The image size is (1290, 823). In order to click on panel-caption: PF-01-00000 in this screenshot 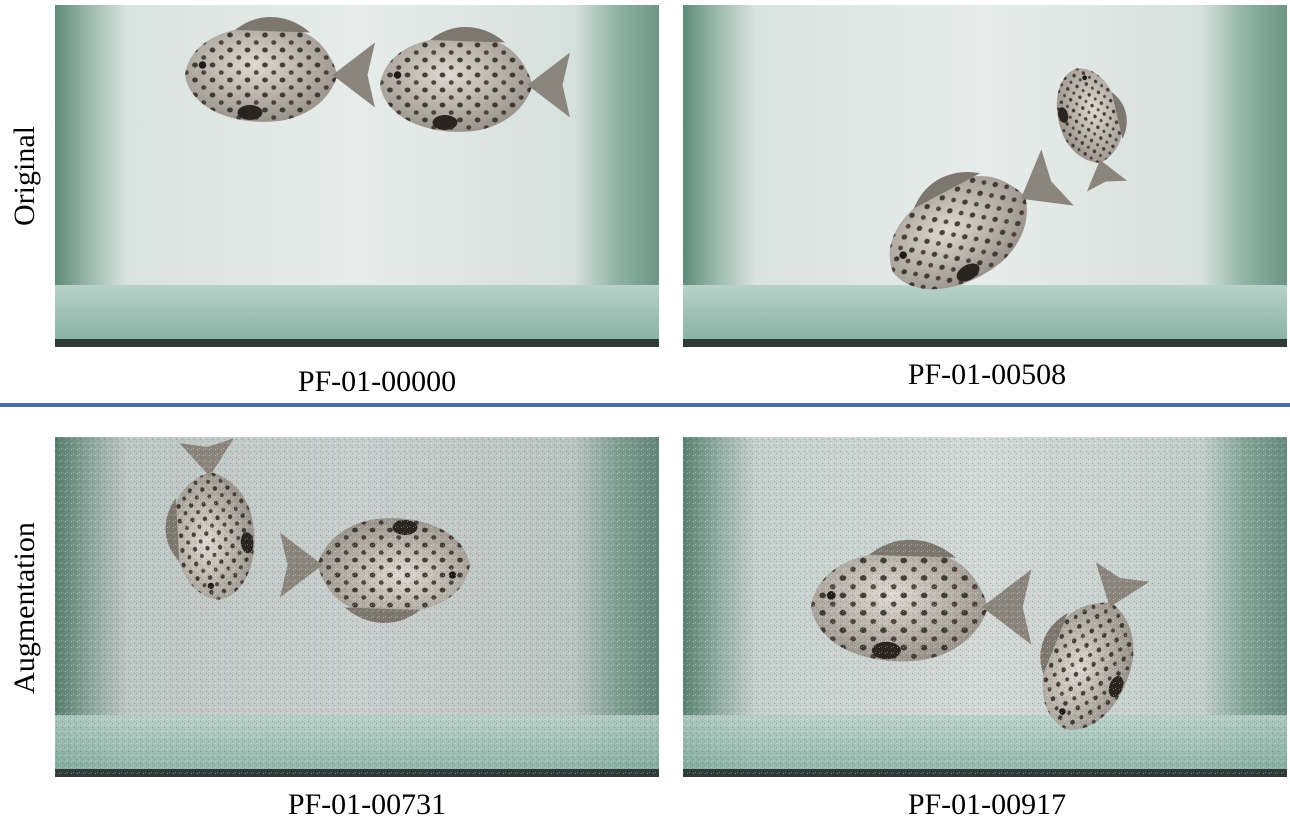, I will do `click(377, 381)`.